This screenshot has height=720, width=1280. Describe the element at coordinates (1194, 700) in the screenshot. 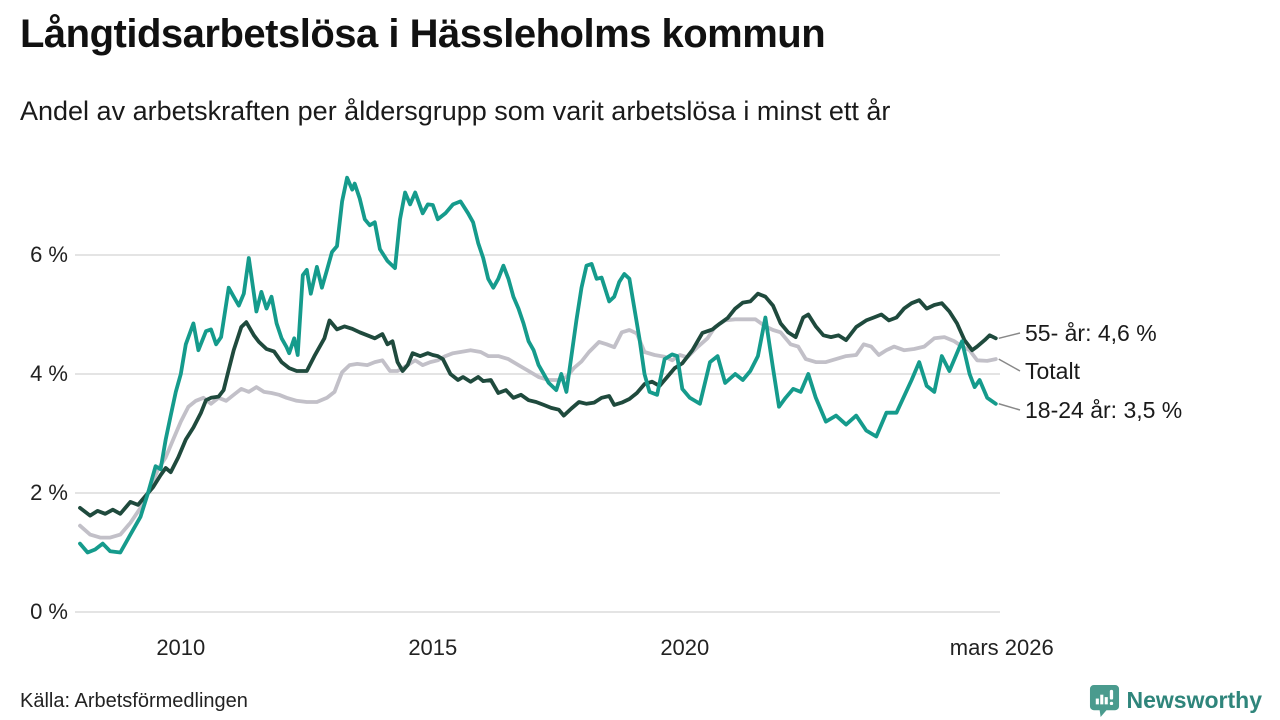

I see `newsworthy-wordmark: Newsworthy` at that location.